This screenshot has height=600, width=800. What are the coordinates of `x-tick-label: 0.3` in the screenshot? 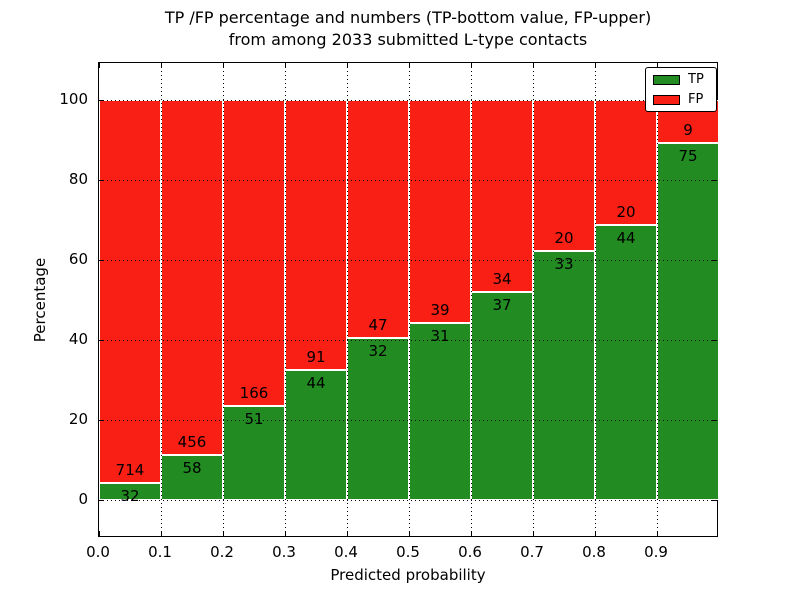 It's located at (284, 552).